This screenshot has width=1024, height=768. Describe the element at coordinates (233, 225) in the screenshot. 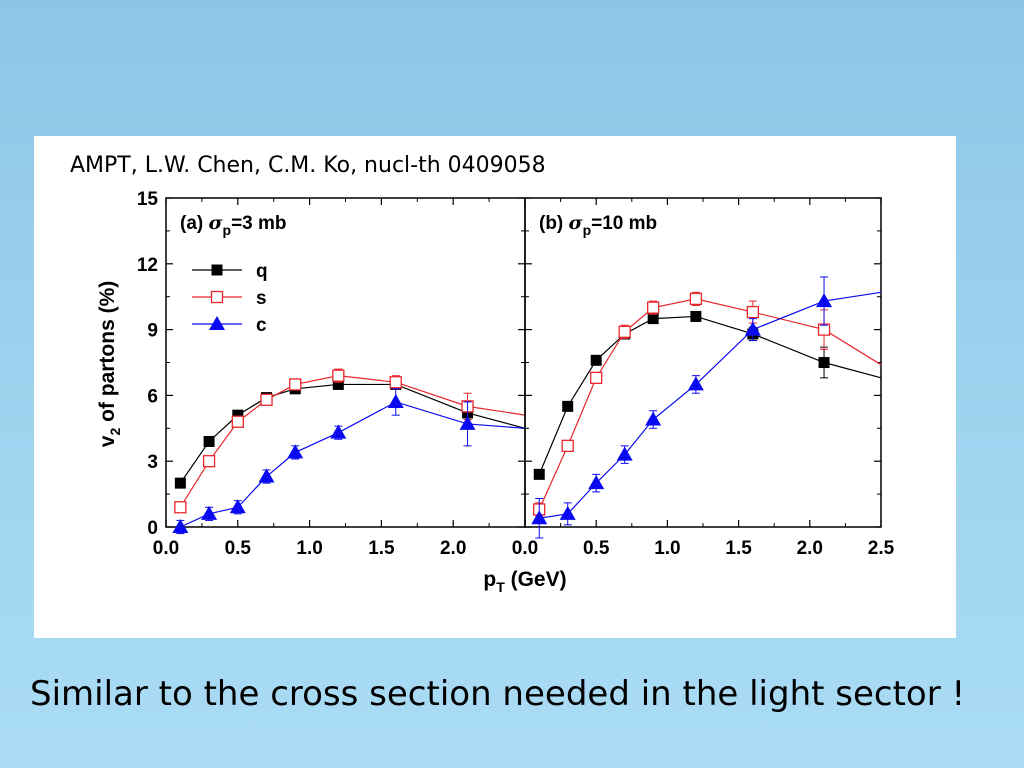

I see `panel-label: (a) σp=3 mb` at that location.